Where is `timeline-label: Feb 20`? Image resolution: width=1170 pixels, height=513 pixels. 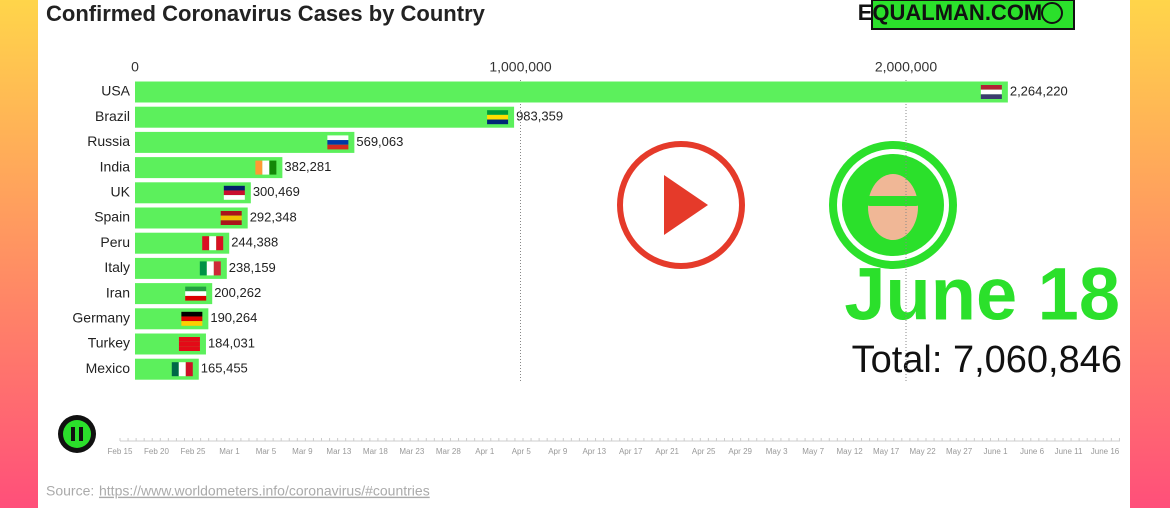
timeline-label: Feb 20 is located at coordinates (156, 451).